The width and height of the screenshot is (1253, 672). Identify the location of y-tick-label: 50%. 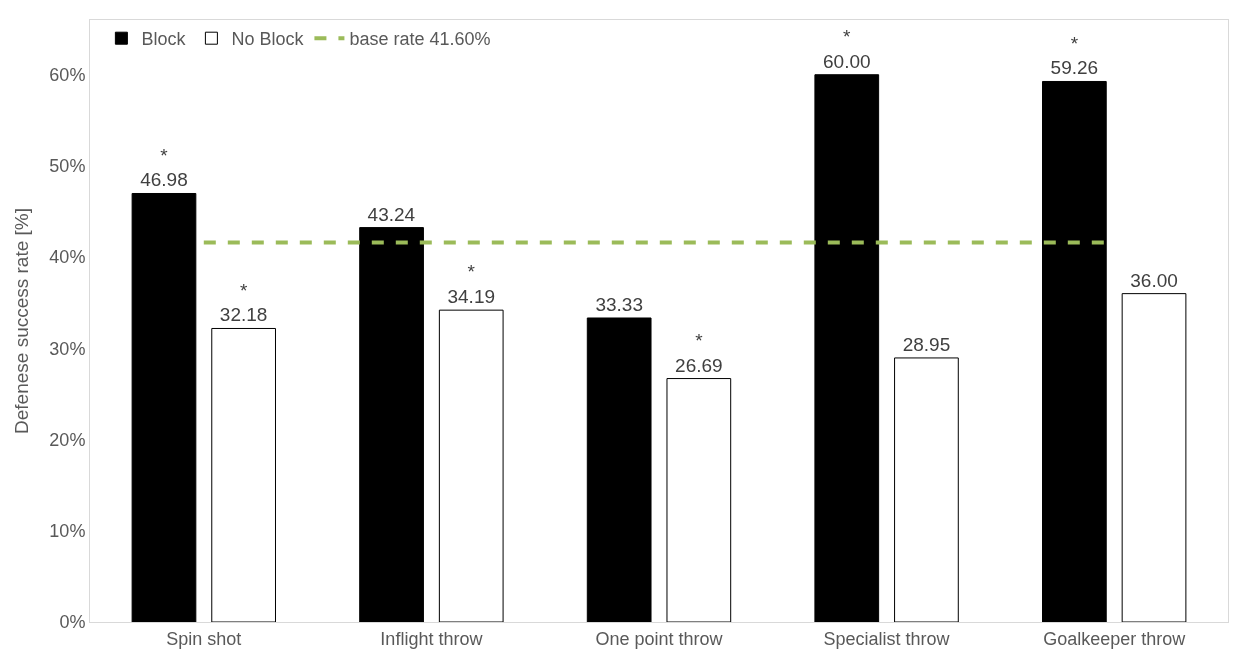
(67, 166).